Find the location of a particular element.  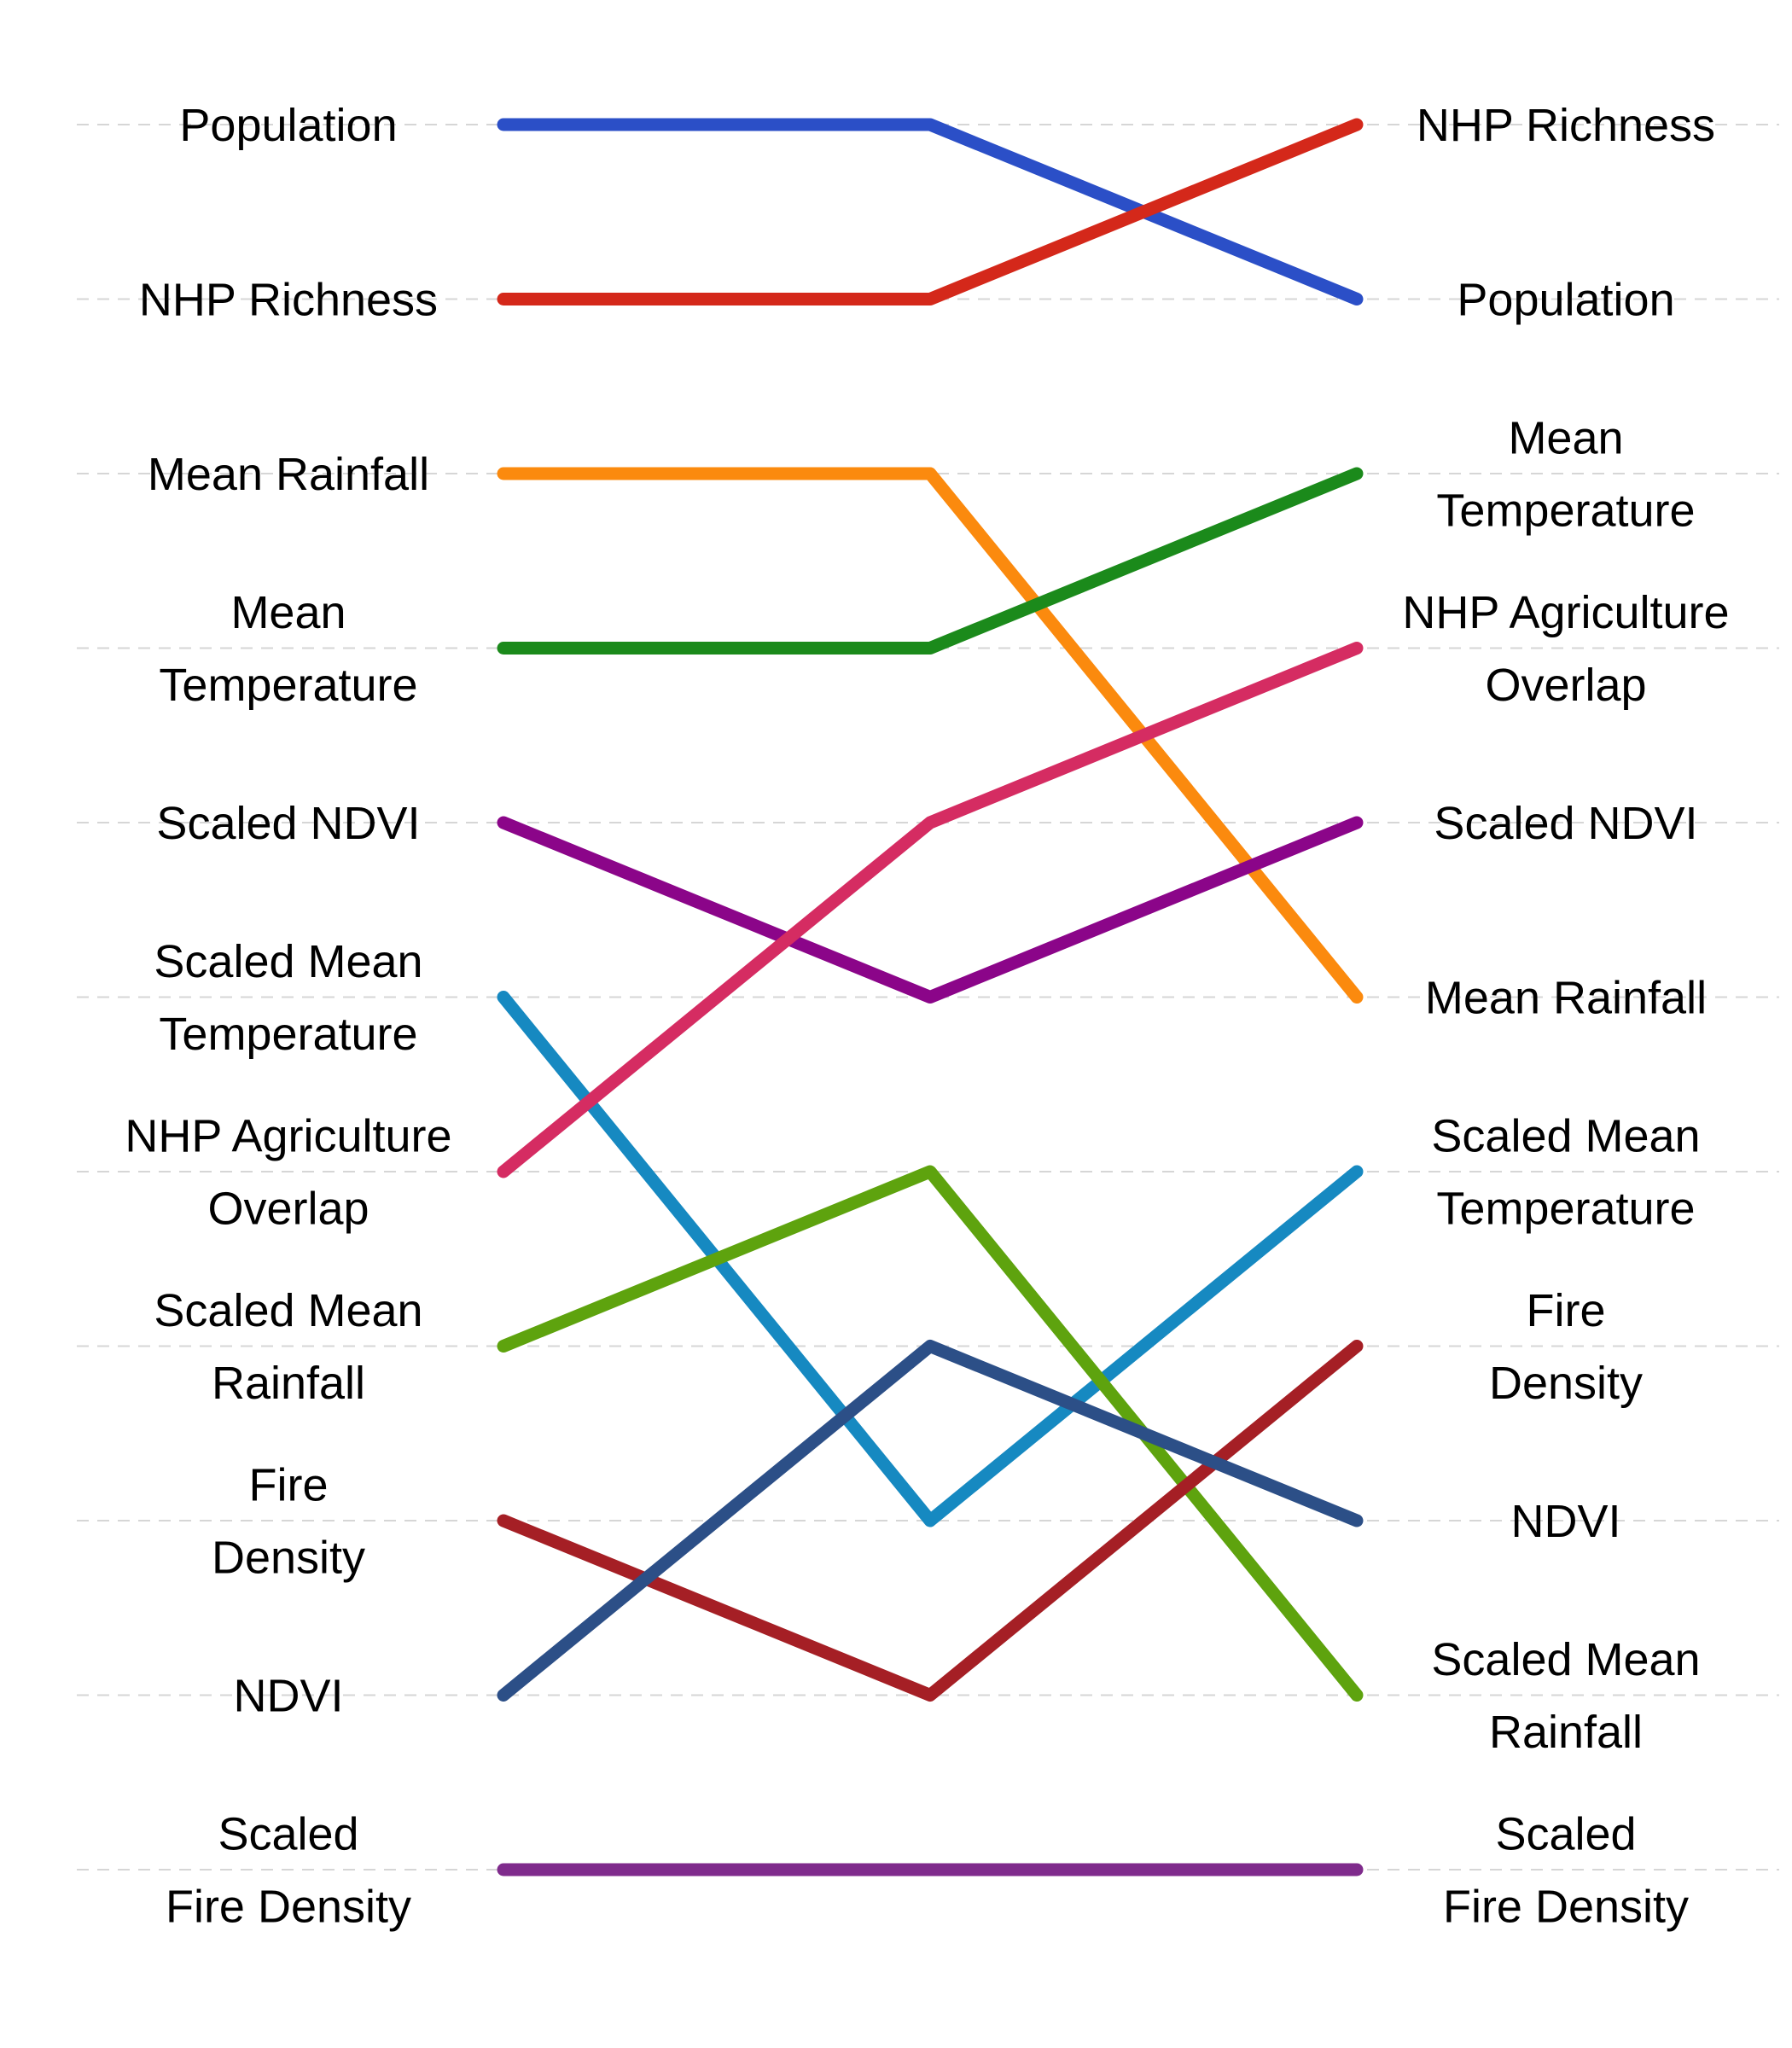

right-rank-label-line: NHP Richness is located at coordinates (1566, 126).